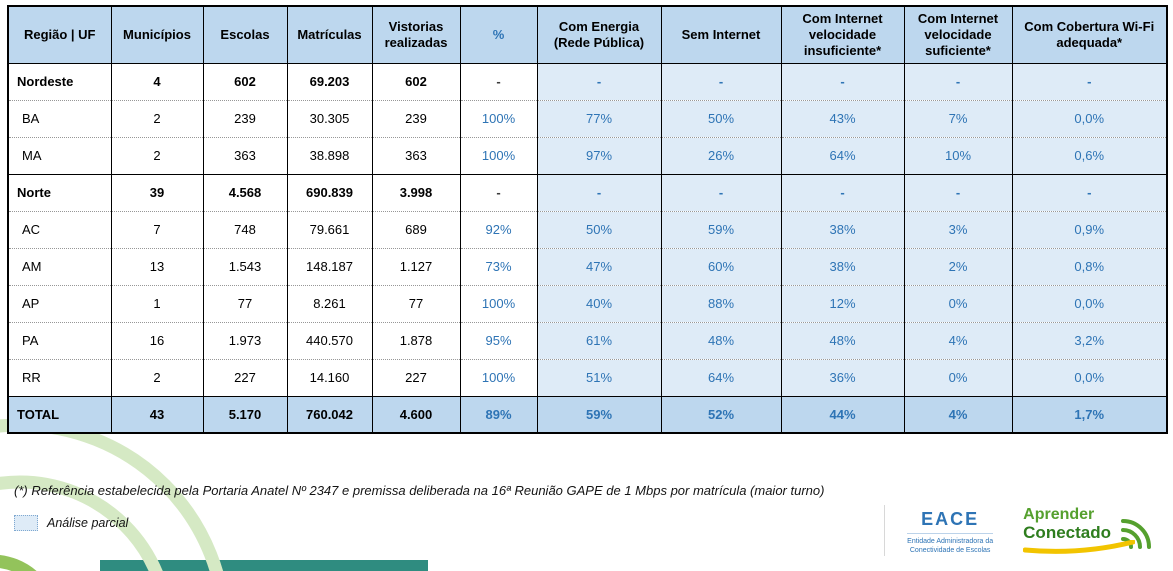 The height and width of the screenshot is (571, 1173). I want to click on cell: 148.187, so click(329, 266).